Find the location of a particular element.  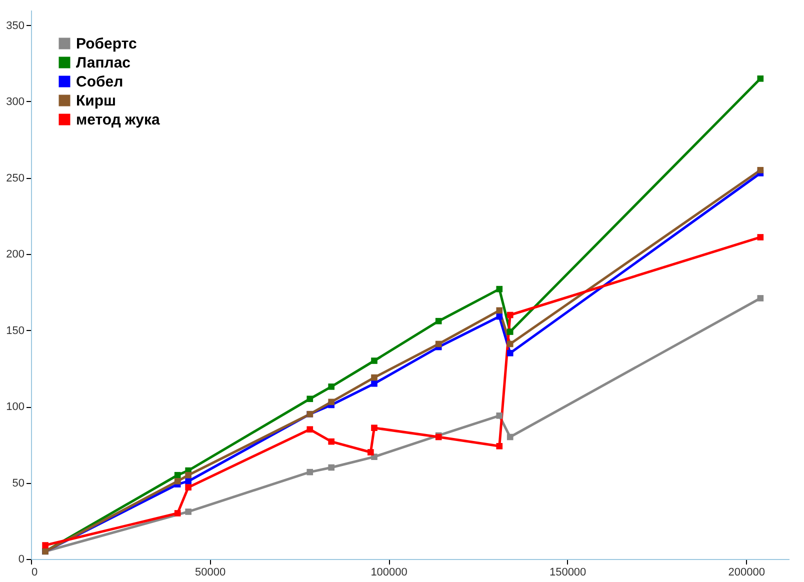

y-tick-label: 100 is located at coordinates (15, 407).